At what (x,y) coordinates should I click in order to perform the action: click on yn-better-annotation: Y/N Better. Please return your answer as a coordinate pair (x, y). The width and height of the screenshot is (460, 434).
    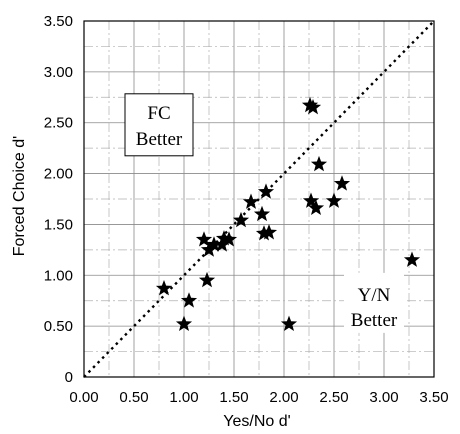
    Looking at the image, I should click on (374, 302).